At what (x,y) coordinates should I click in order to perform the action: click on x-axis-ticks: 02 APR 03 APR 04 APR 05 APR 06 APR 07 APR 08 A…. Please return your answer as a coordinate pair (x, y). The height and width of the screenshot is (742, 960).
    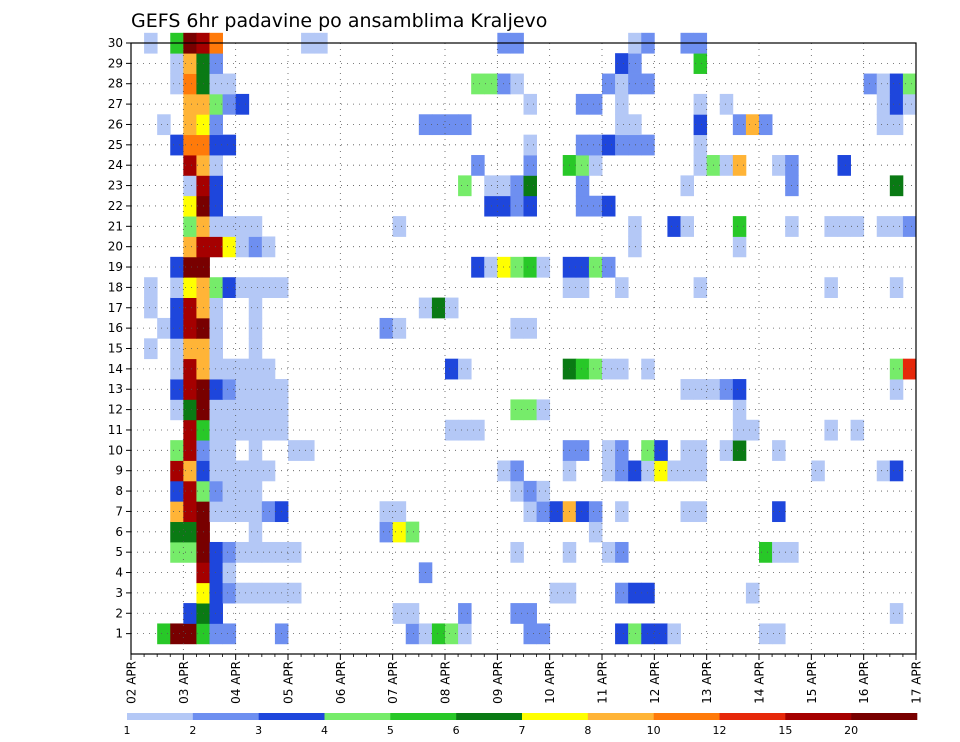
    Looking at the image, I should click on (524, 679).